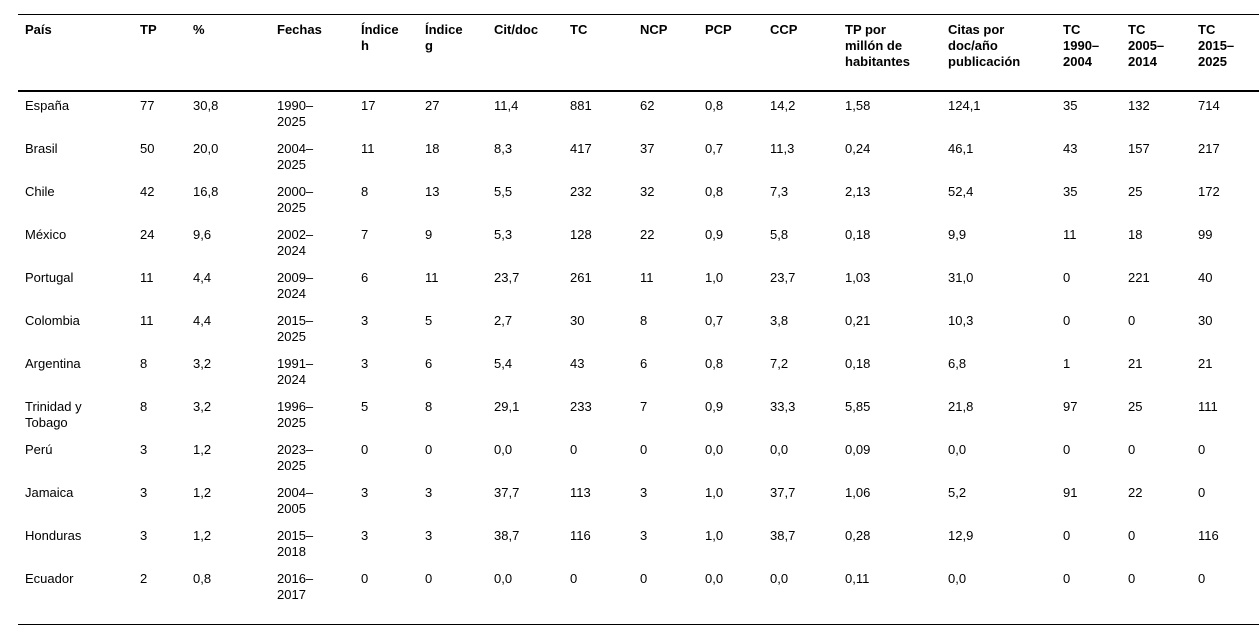 This screenshot has width=1259, height=640. What do you see at coordinates (779, 234) in the screenshot?
I see `value-cell: 5,8` at bounding box center [779, 234].